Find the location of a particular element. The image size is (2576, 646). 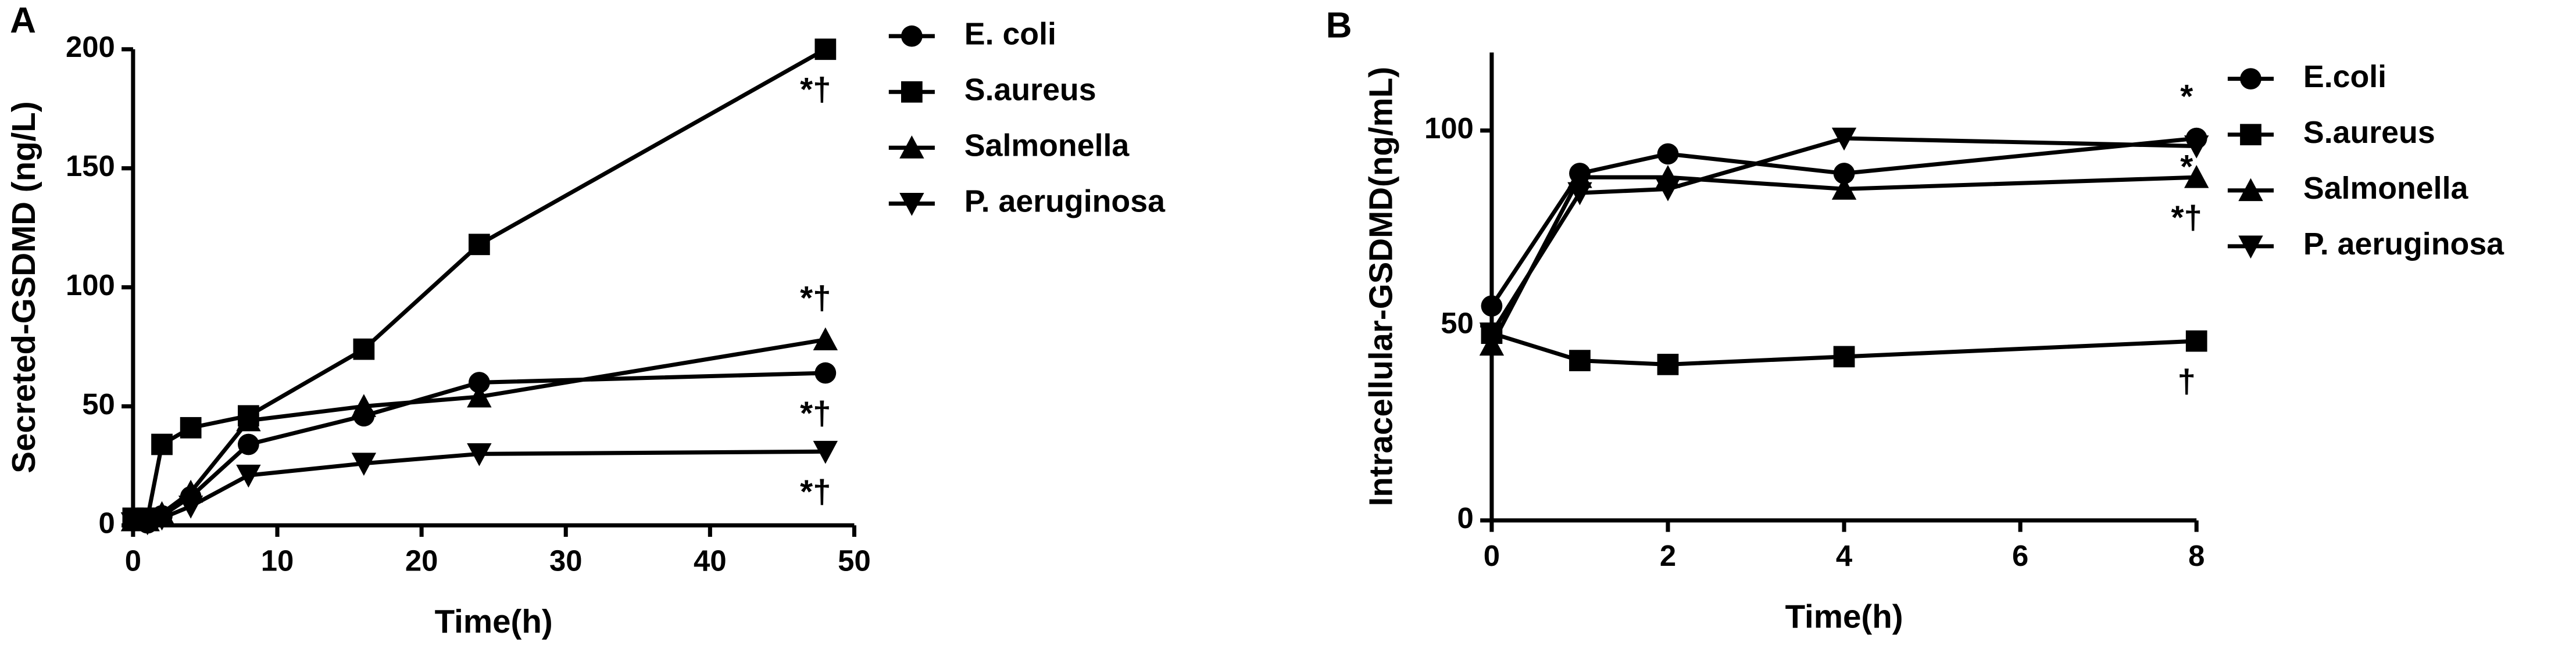

y-axis-label: Secreted-GSDMD (ng/L) is located at coordinates (23, 287).